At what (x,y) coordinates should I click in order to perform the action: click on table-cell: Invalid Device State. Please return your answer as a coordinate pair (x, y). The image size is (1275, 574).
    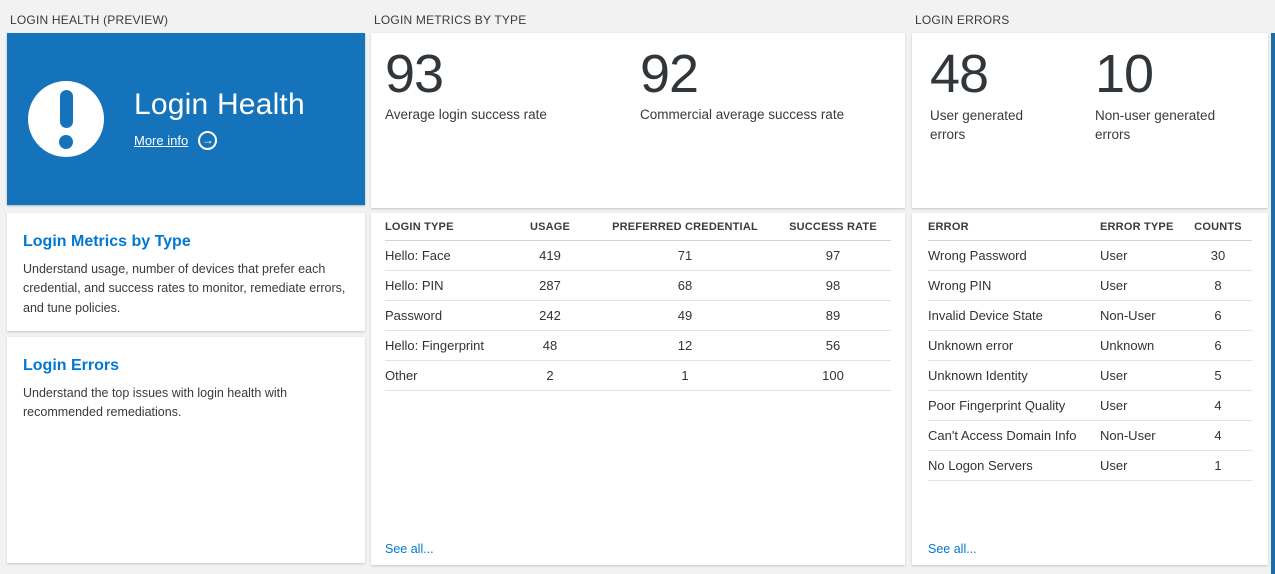
    Looking at the image, I should click on (985, 315).